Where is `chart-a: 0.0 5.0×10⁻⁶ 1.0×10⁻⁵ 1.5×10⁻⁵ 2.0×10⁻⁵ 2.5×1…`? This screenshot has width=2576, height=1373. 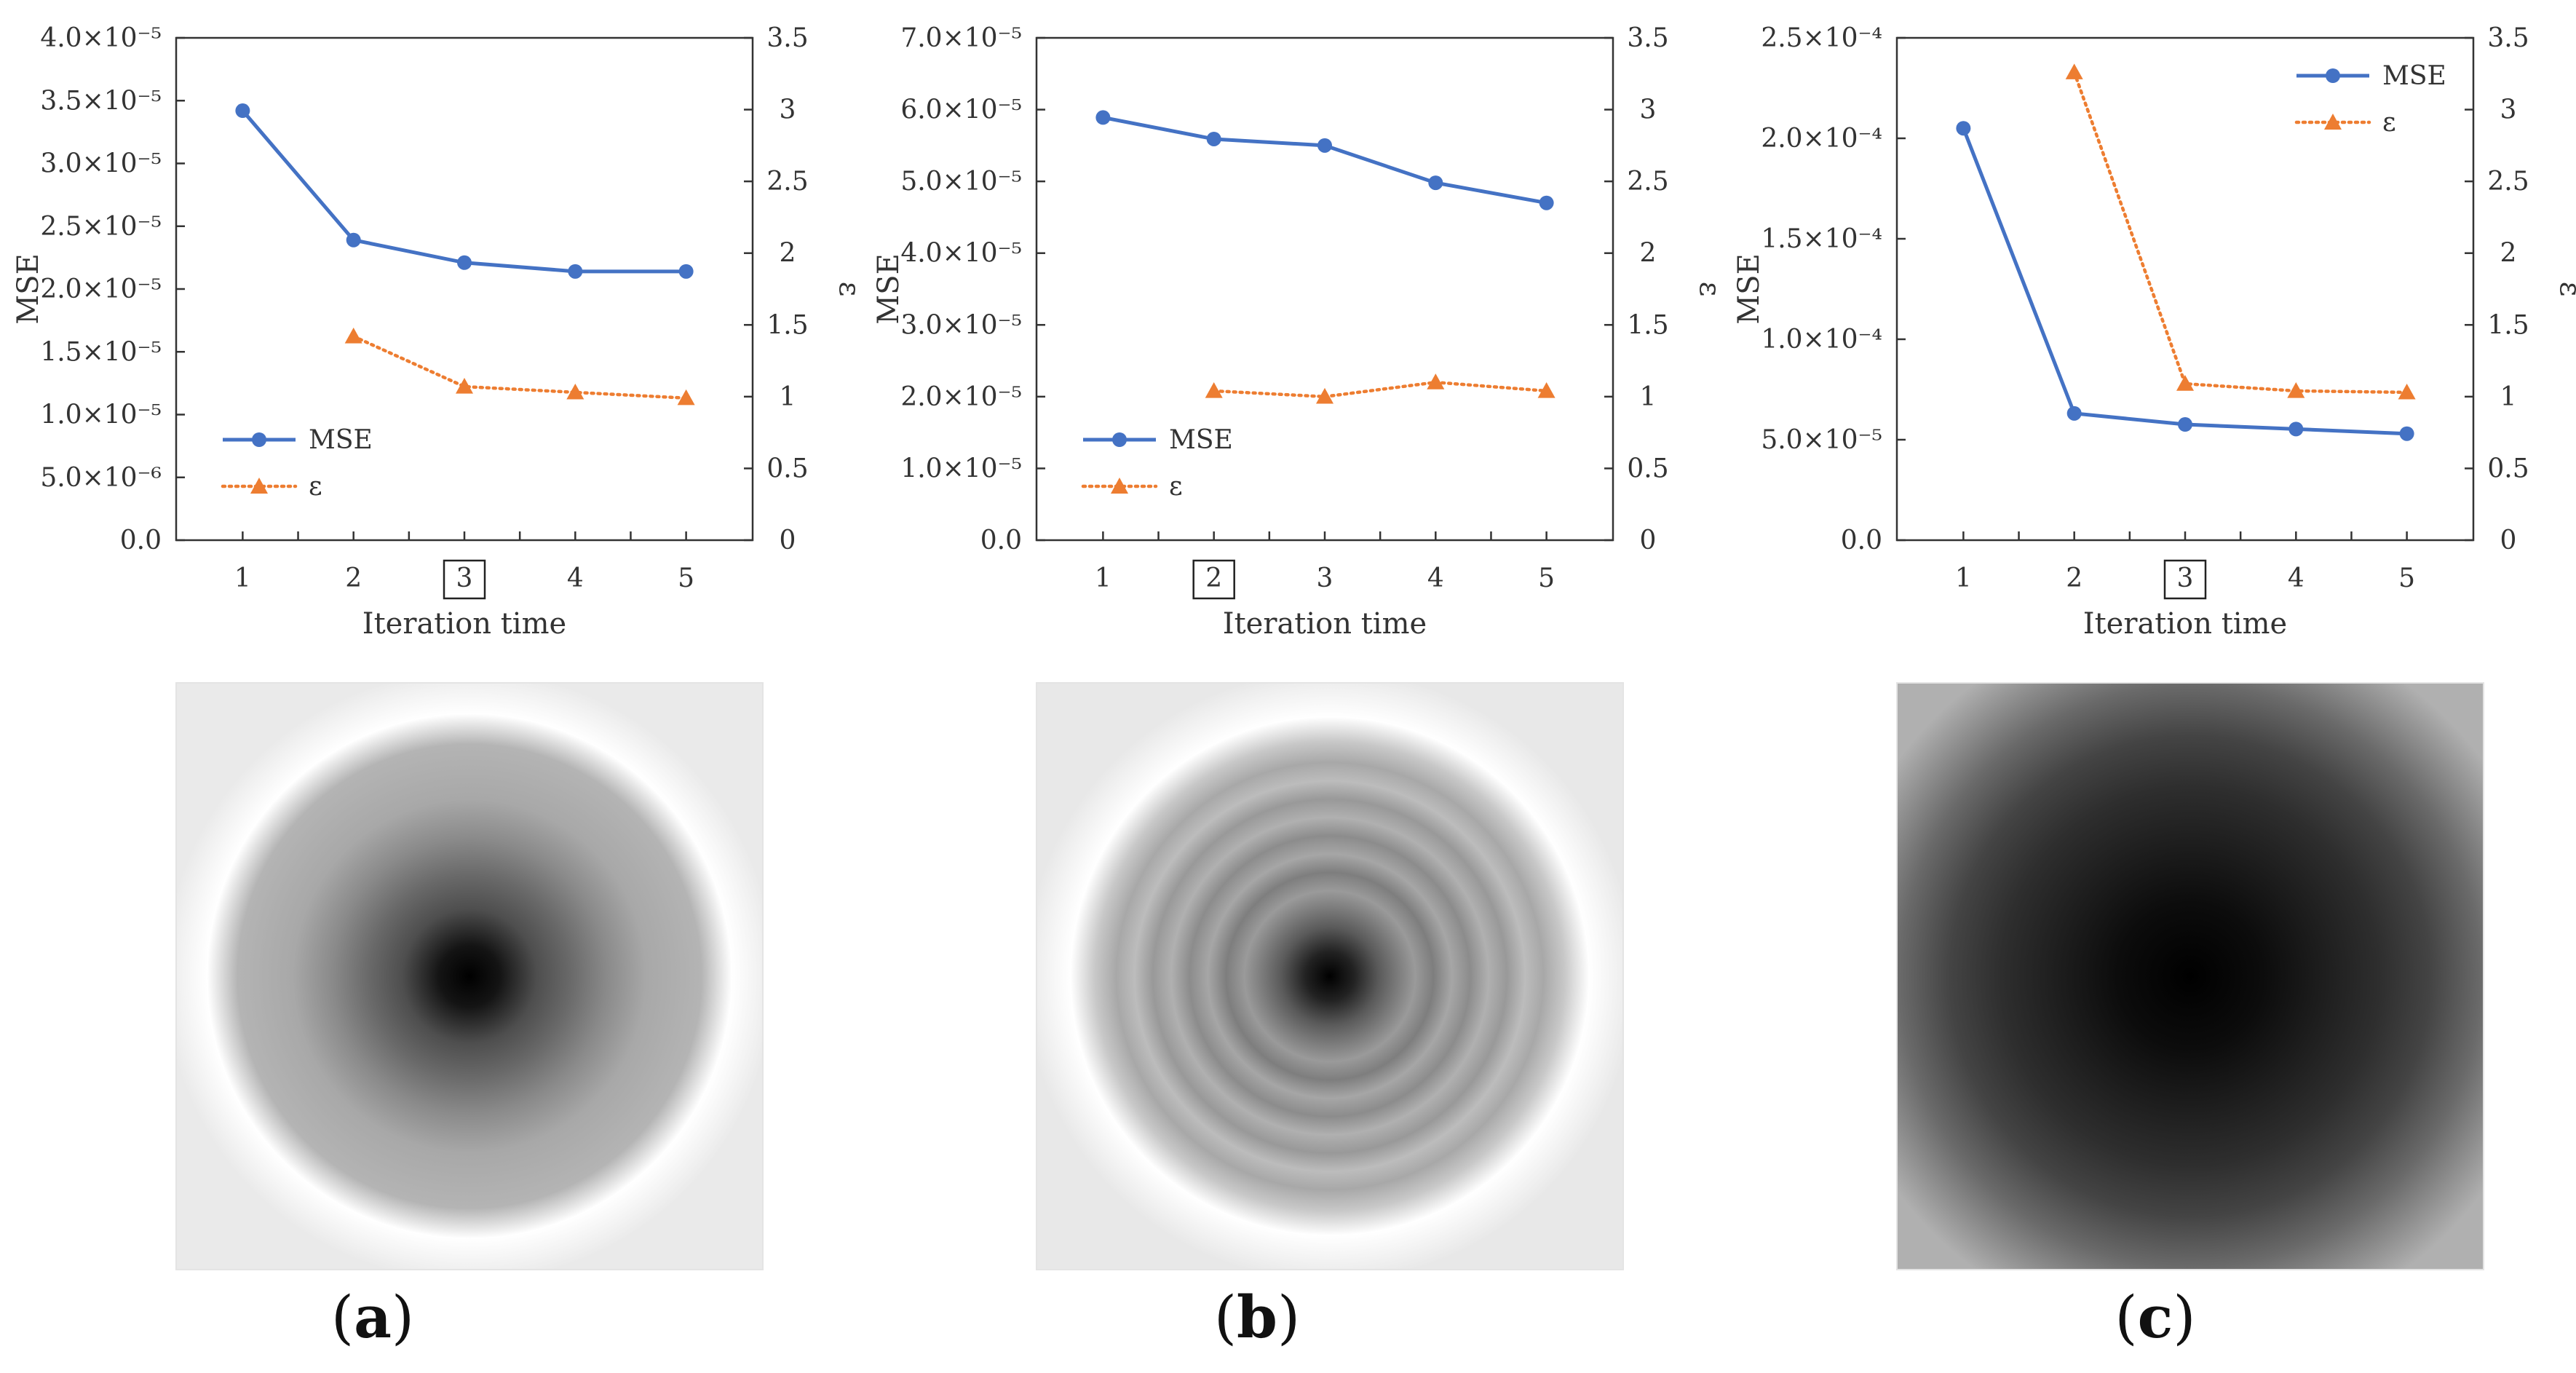
chart-a: 0.0 5.0×10⁻⁶ 1.0×10⁻⁵ 1.5×10⁻⁵ 2.0×10⁻⁵ 2.5×1… is located at coordinates (439, 332).